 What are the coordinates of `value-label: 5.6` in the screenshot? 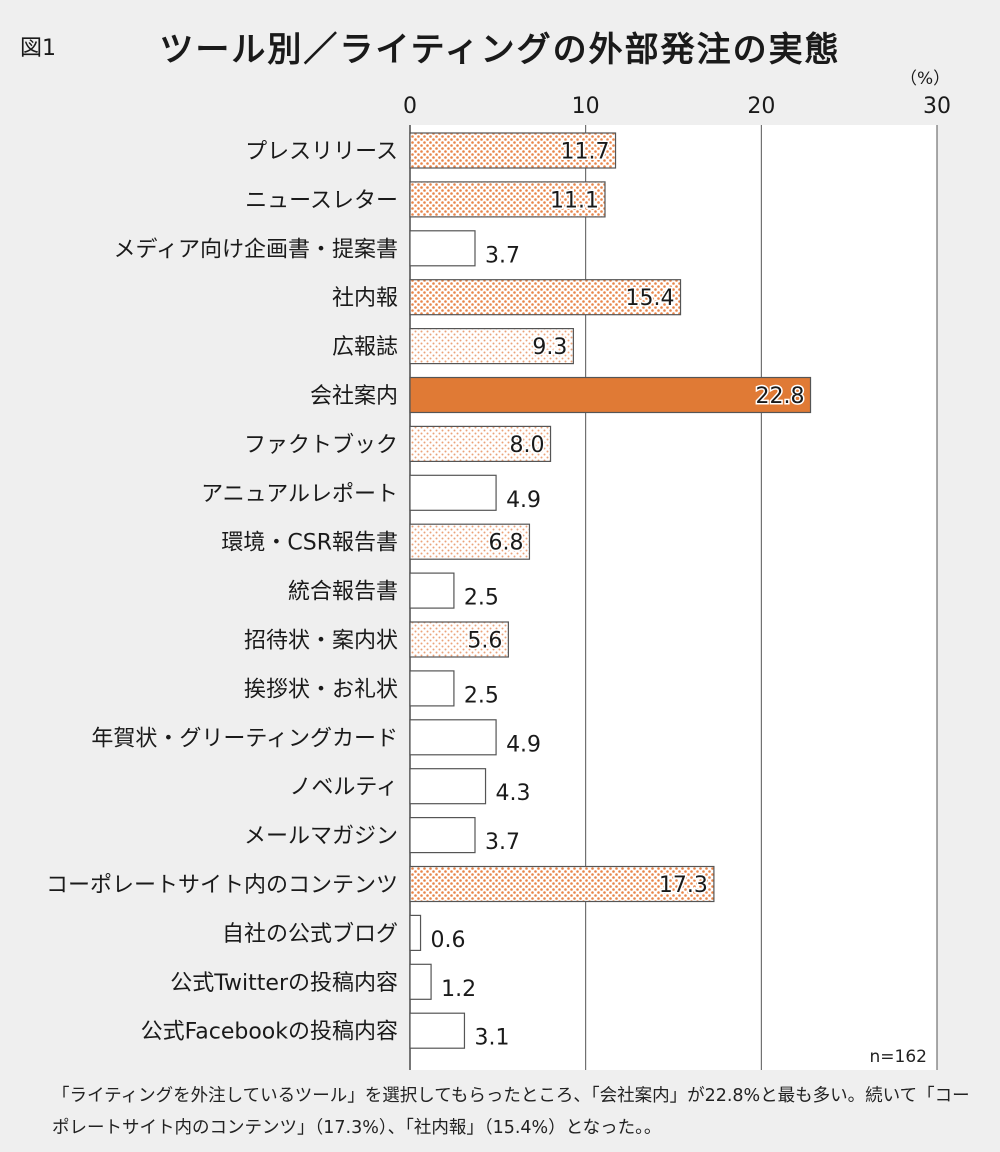 It's located at (484, 641).